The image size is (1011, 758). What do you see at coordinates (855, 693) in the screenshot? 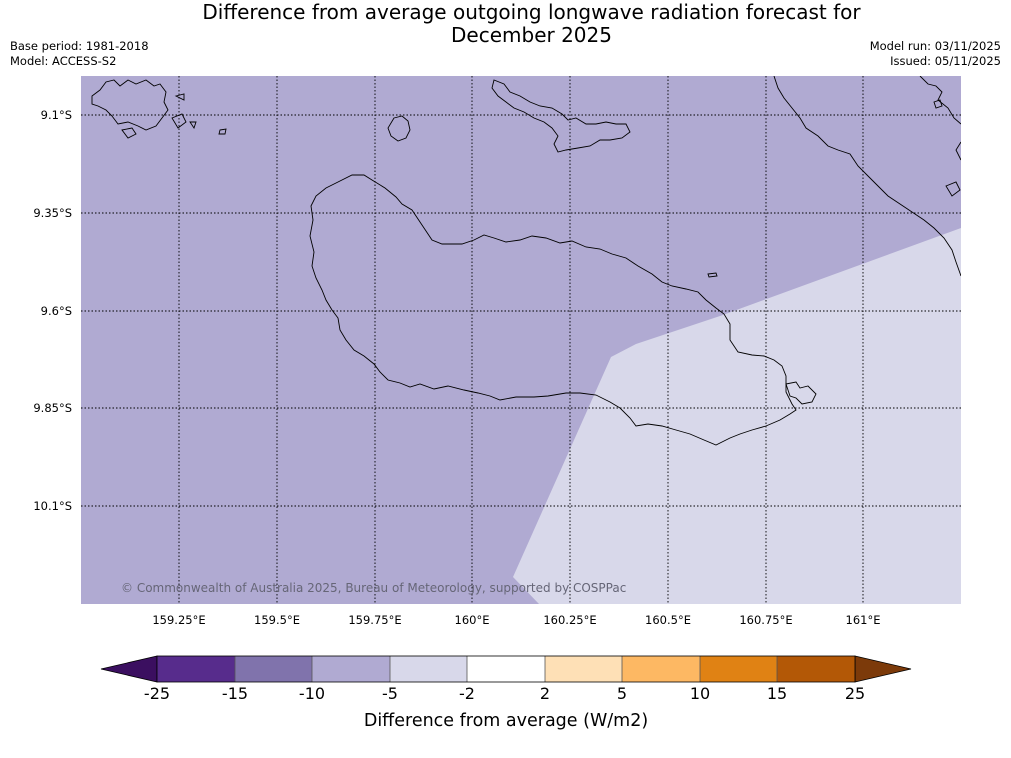
I see `colorbar-tick-10: 25` at bounding box center [855, 693].